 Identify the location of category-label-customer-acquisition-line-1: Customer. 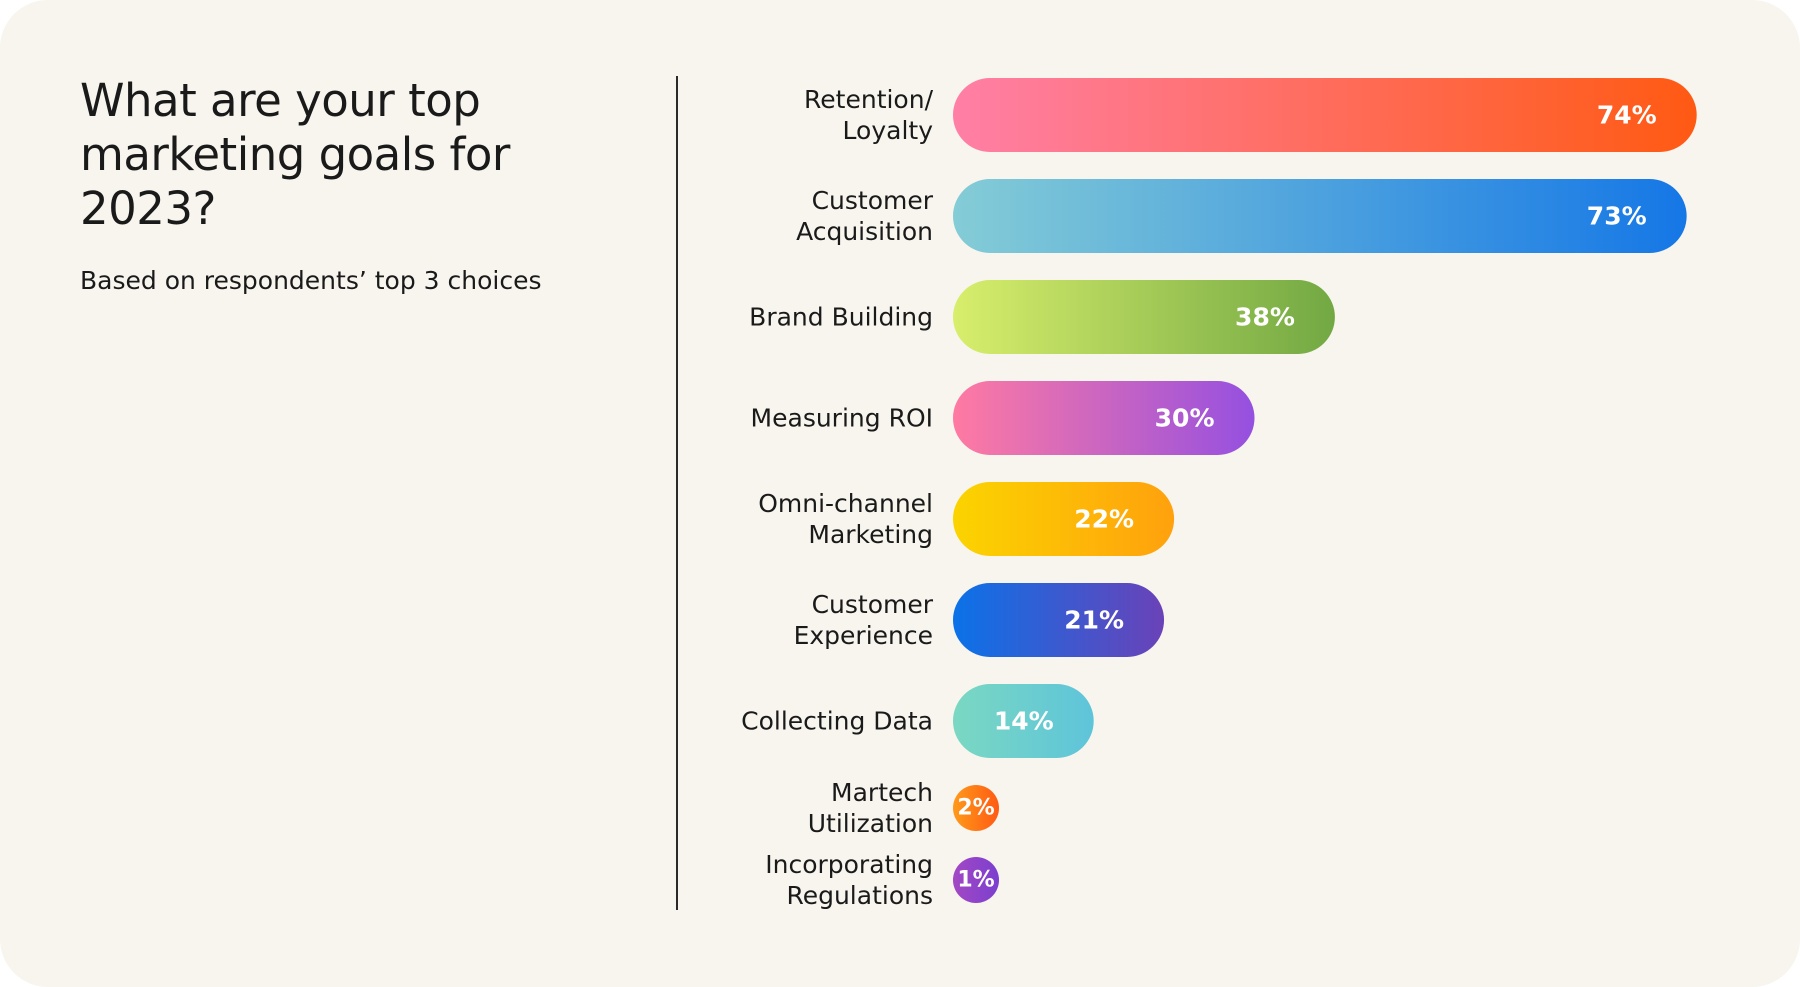
(873, 200).